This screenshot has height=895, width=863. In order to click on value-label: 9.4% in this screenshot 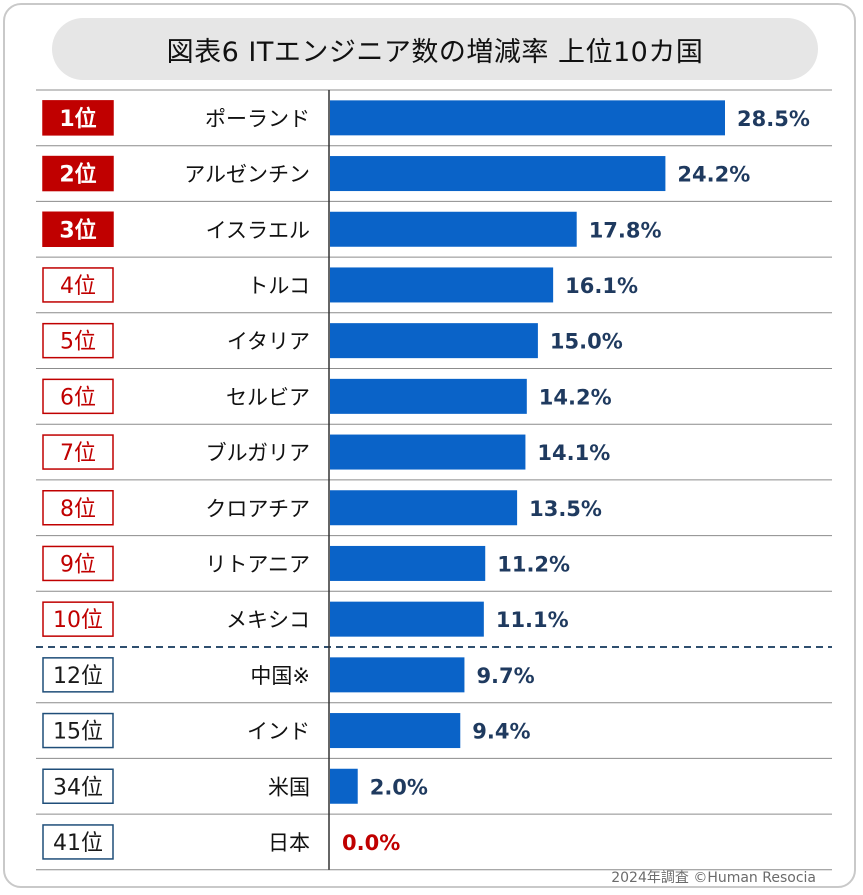, I will do `click(501, 732)`.